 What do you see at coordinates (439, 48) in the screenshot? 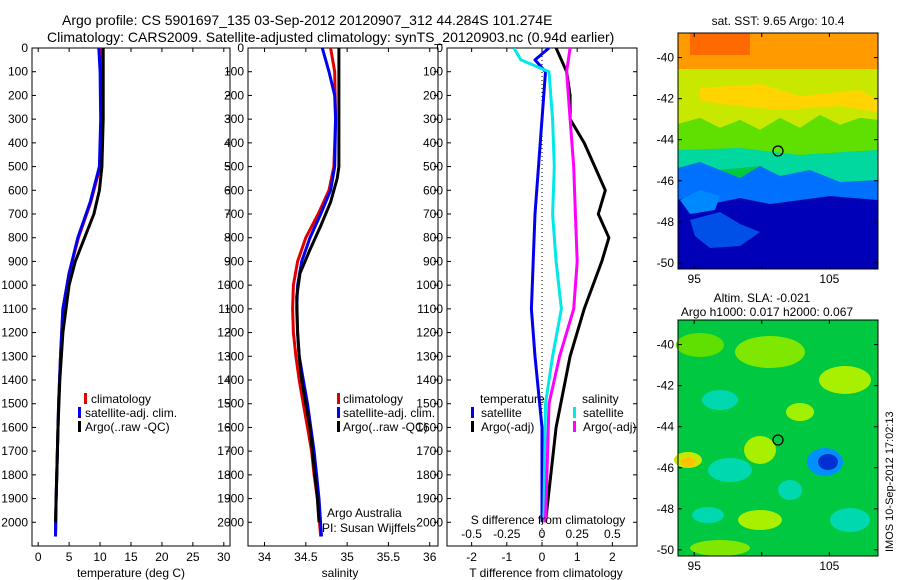
I see `ytick-label: 0` at bounding box center [439, 48].